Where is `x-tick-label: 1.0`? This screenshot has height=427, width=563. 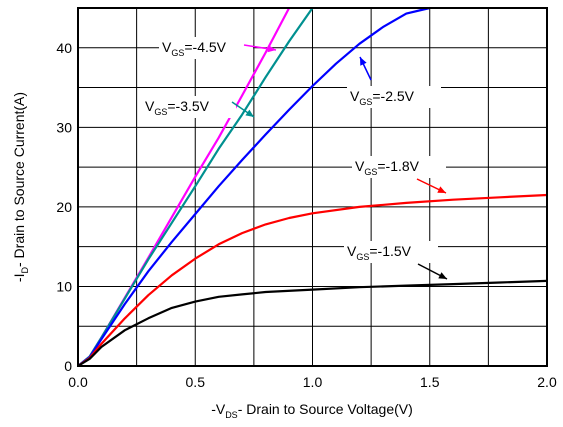 x-tick-label: 1.0 is located at coordinates (313, 382).